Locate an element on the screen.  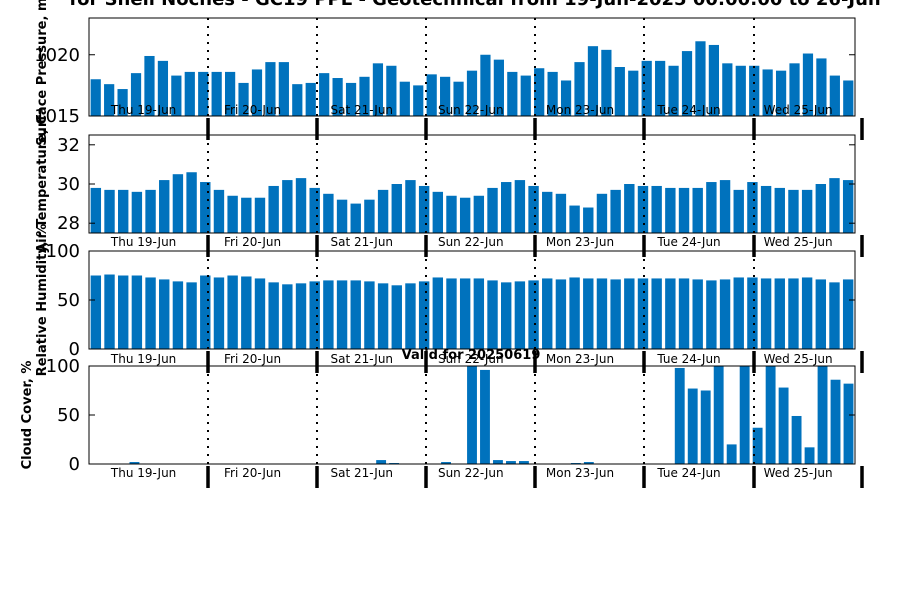
y-tick-label: 1015 is located at coordinates (57, 116).